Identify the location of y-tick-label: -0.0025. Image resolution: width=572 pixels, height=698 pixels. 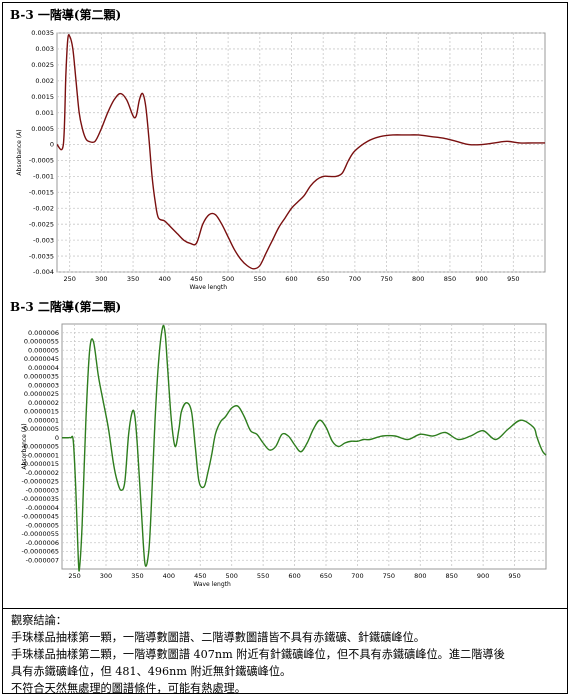
(41, 224).